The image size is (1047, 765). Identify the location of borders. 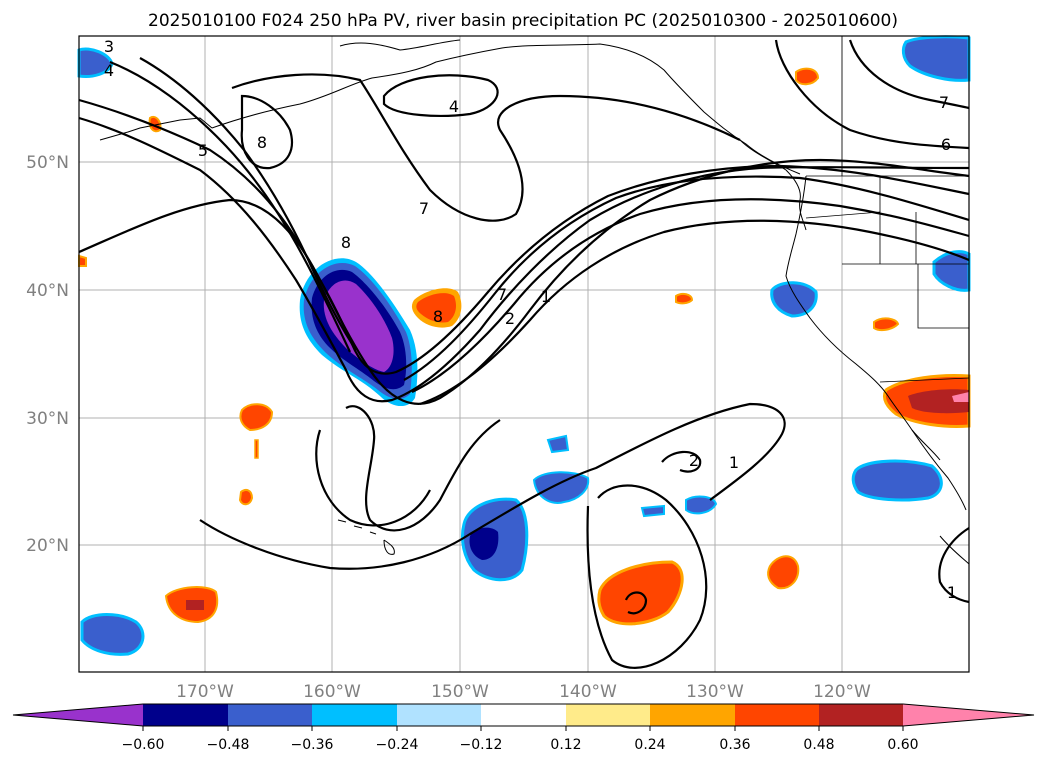
(887, 209).